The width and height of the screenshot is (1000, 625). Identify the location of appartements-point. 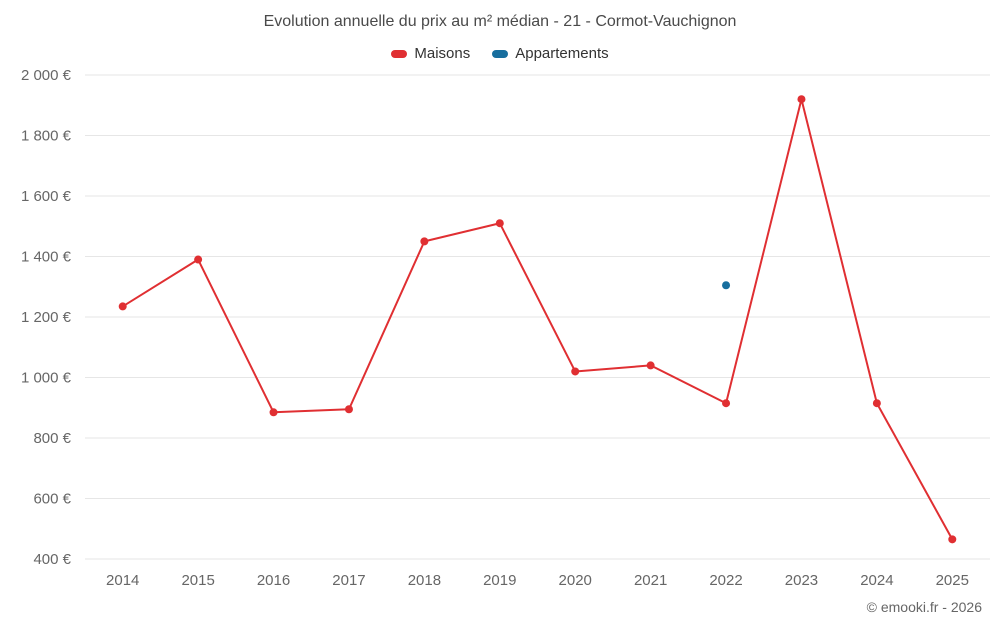
(726, 285).